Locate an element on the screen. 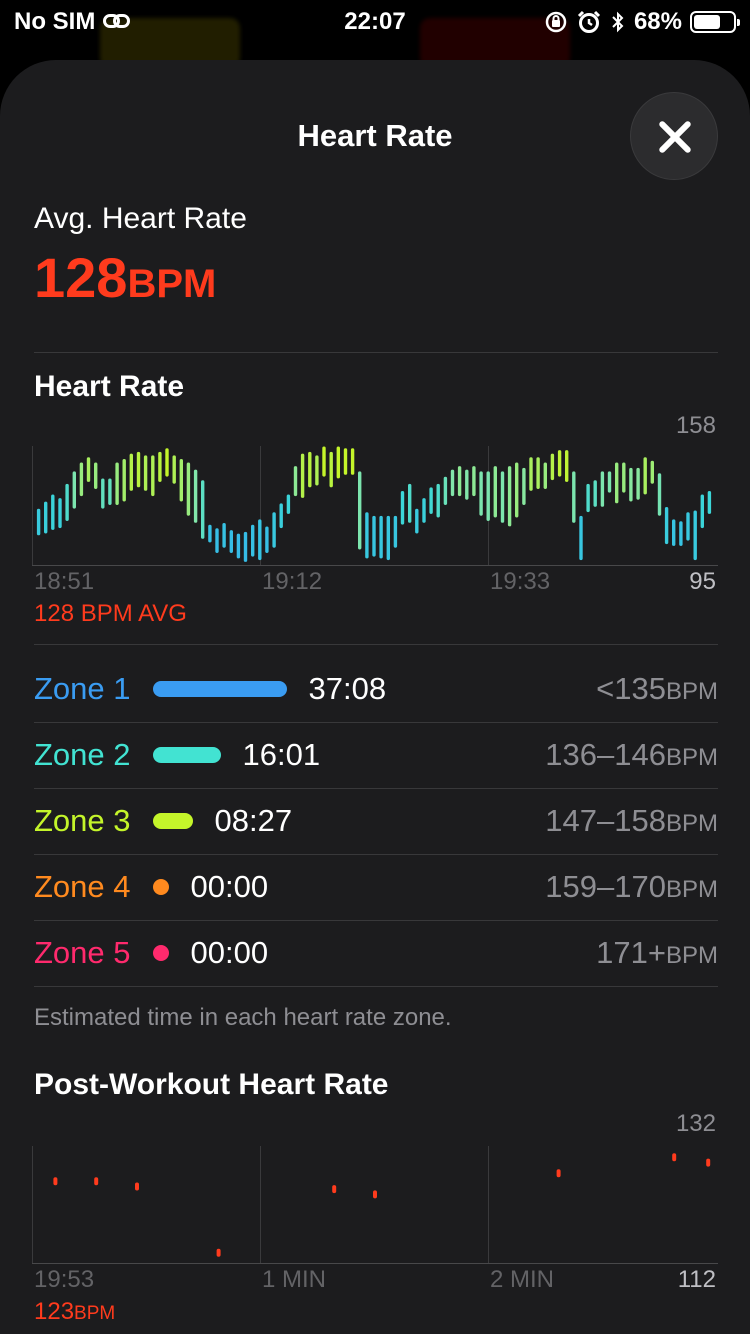  zone-row: Zone 5 00:00 171+BPM is located at coordinates (376, 953).